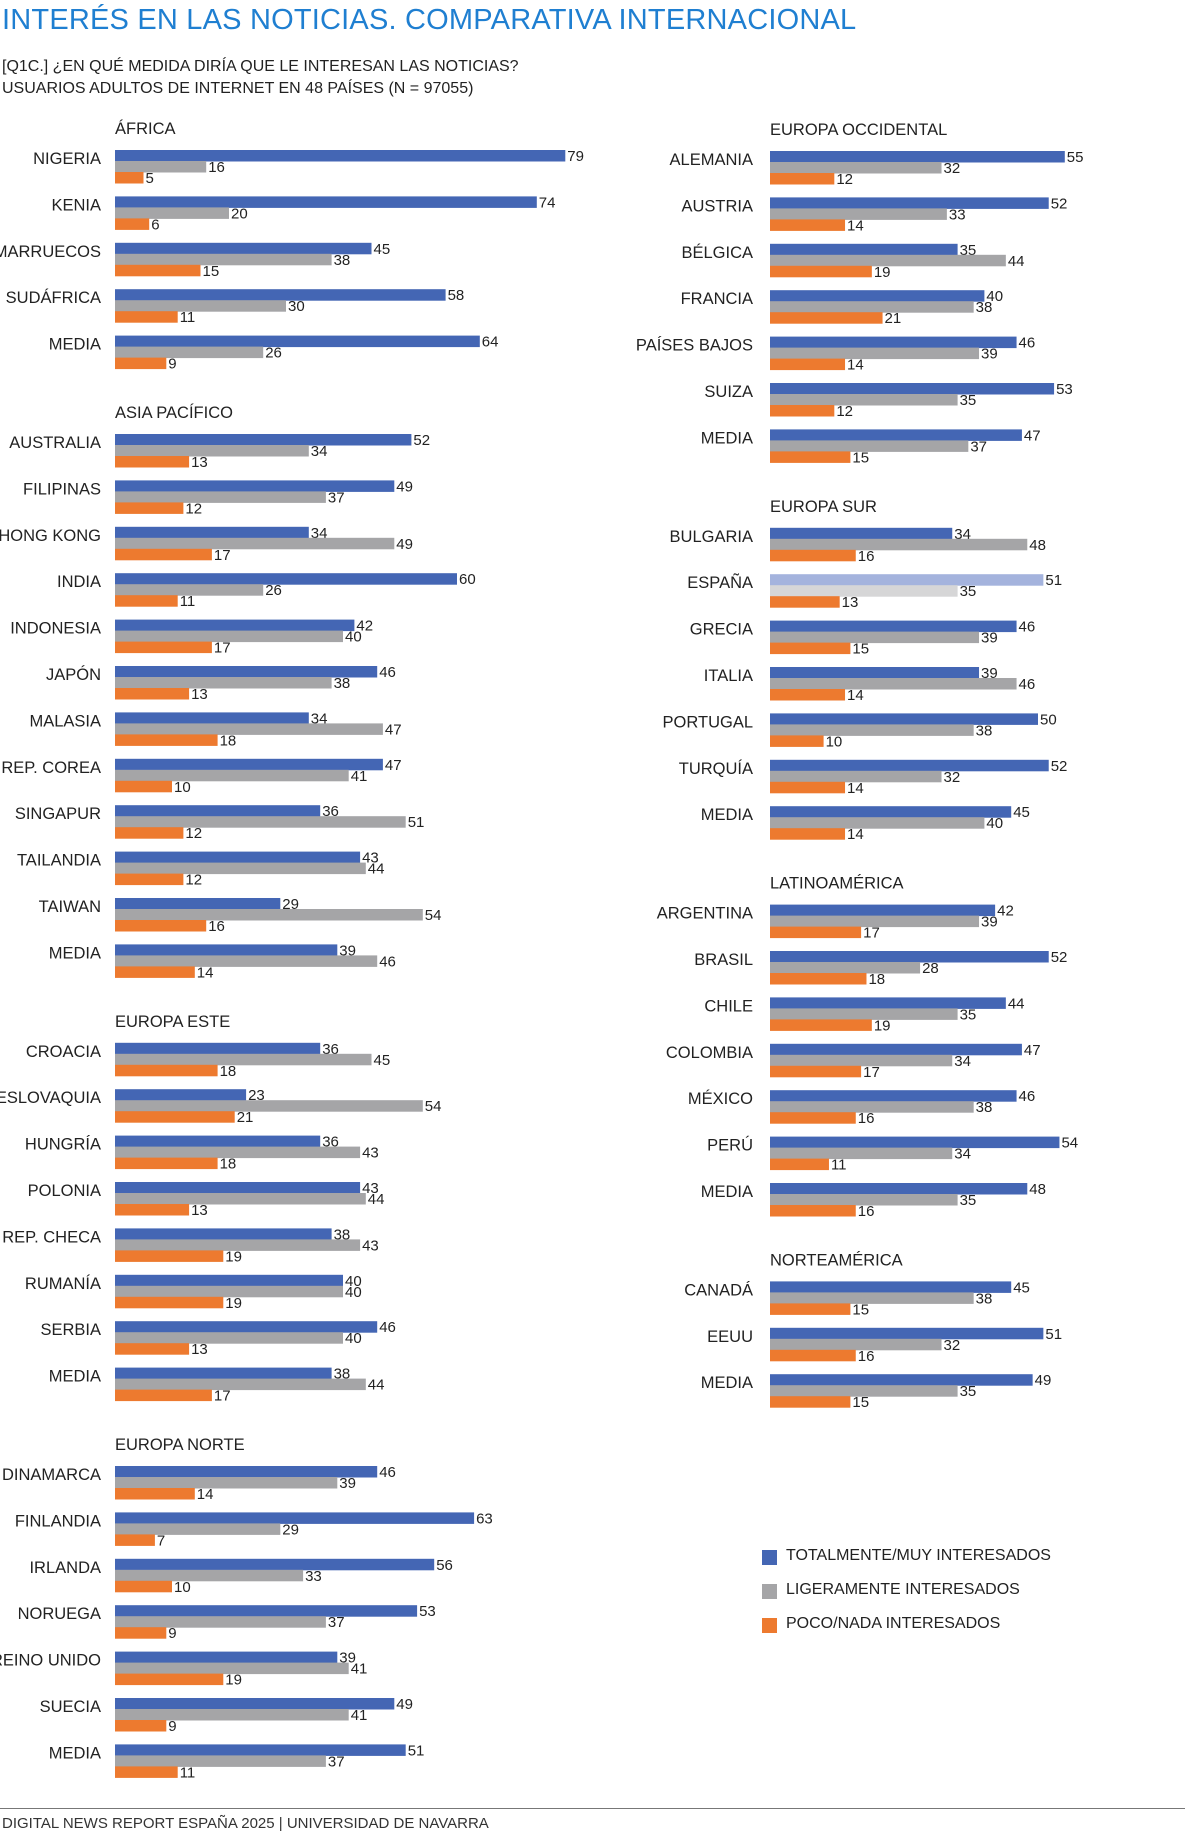 The height and width of the screenshot is (1839, 1185). I want to click on row-label-norteamerica-canada: CANADÁ, so click(718, 1289).